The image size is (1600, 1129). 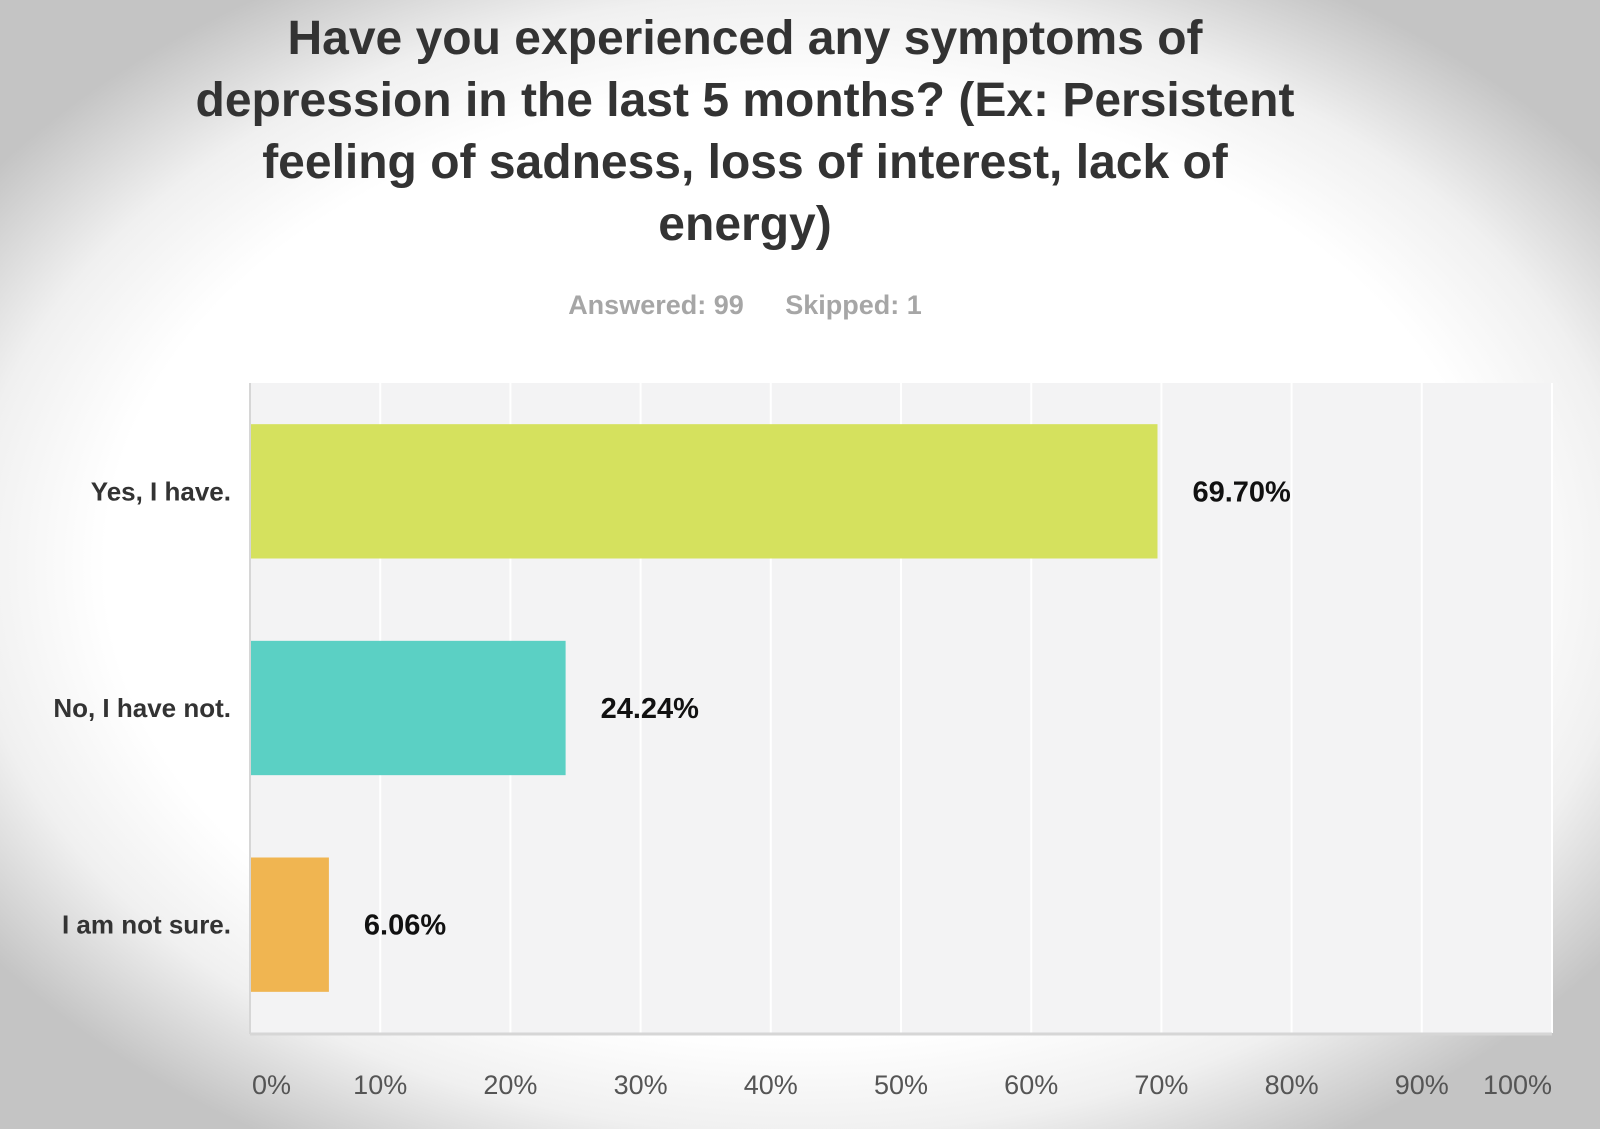 I want to click on x-tick-label: 50%, so click(x=901, y=1085).